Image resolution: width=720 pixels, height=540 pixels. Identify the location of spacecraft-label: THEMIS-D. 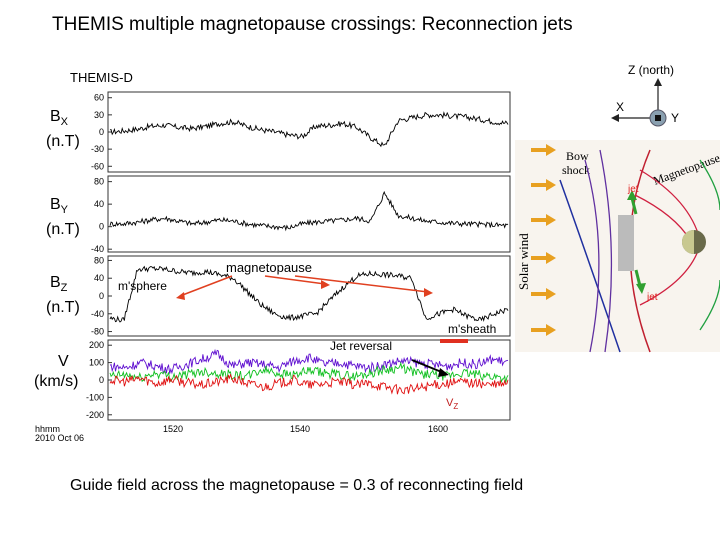
(101, 77).